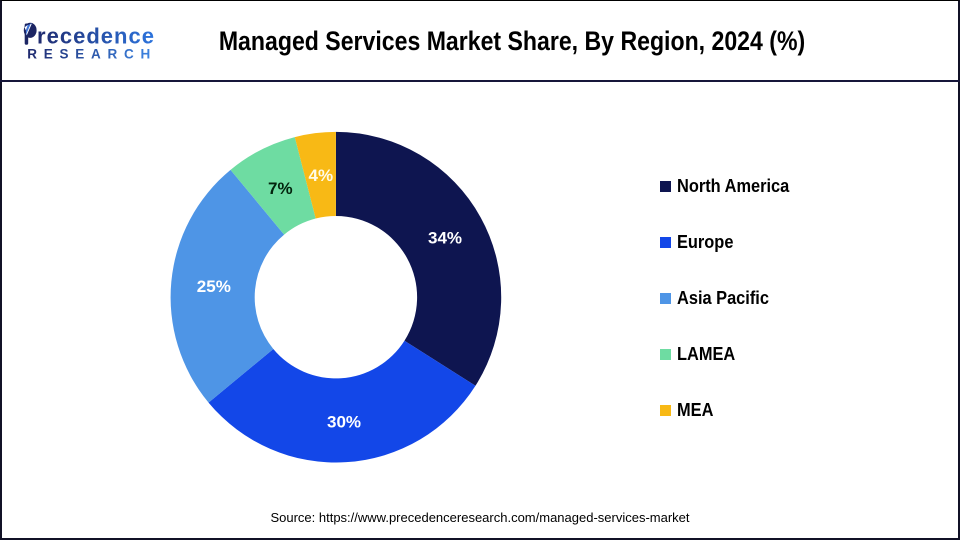 This screenshot has height=540, width=960. Describe the element at coordinates (214, 286) in the screenshot. I see `svg-text: 25%` at that location.